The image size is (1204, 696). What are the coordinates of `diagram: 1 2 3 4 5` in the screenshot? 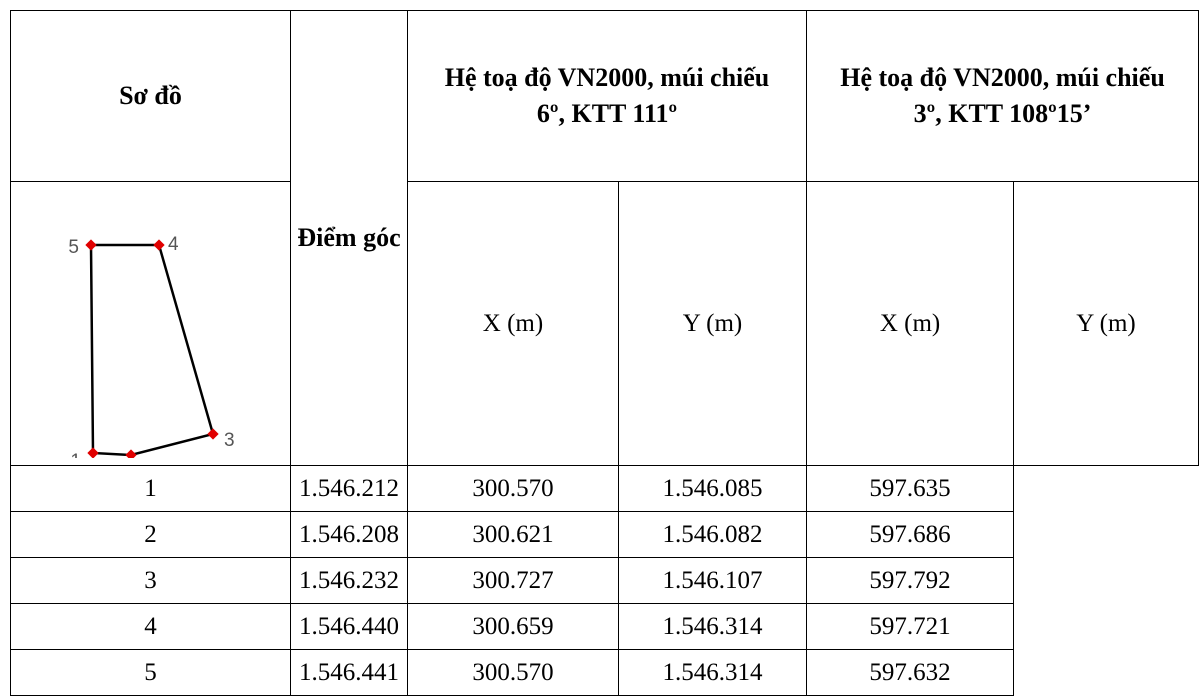 It's located at (151, 360).